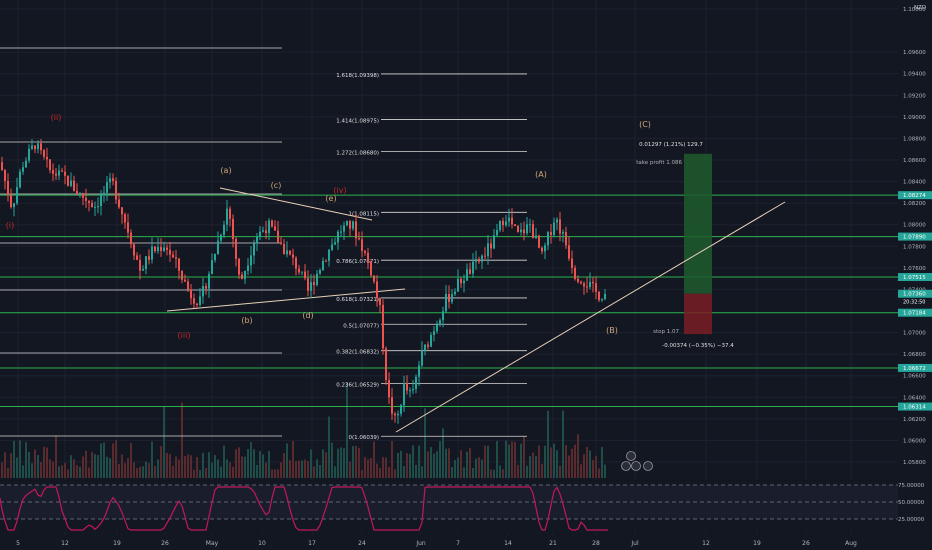  Describe the element at coordinates (914, 377) in the screenshot. I see `price-tick-label: 1.06600` at that location.